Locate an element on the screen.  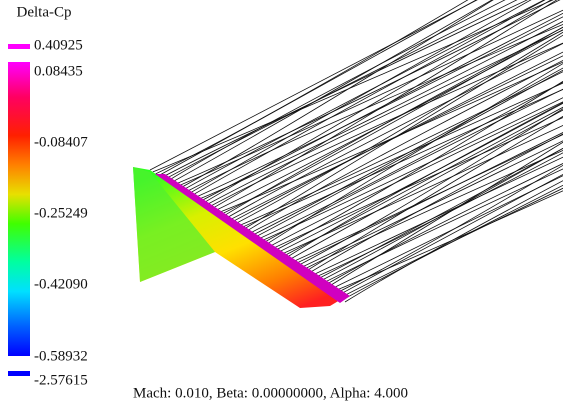
legend-title: Delta-Cp is located at coordinates (44, 12).